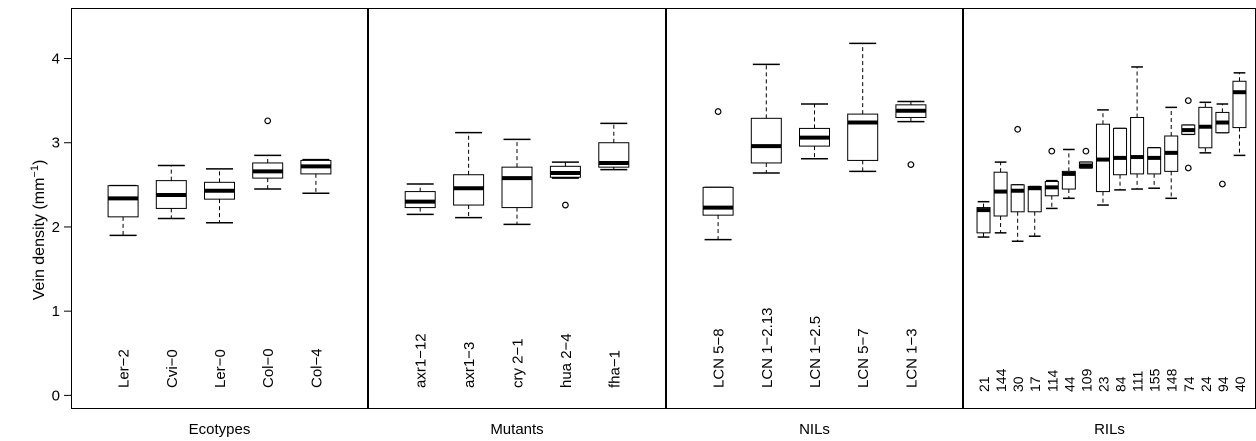 The width and height of the screenshot is (1256, 441). I want to click on category-label: 40, so click(1240, 384).